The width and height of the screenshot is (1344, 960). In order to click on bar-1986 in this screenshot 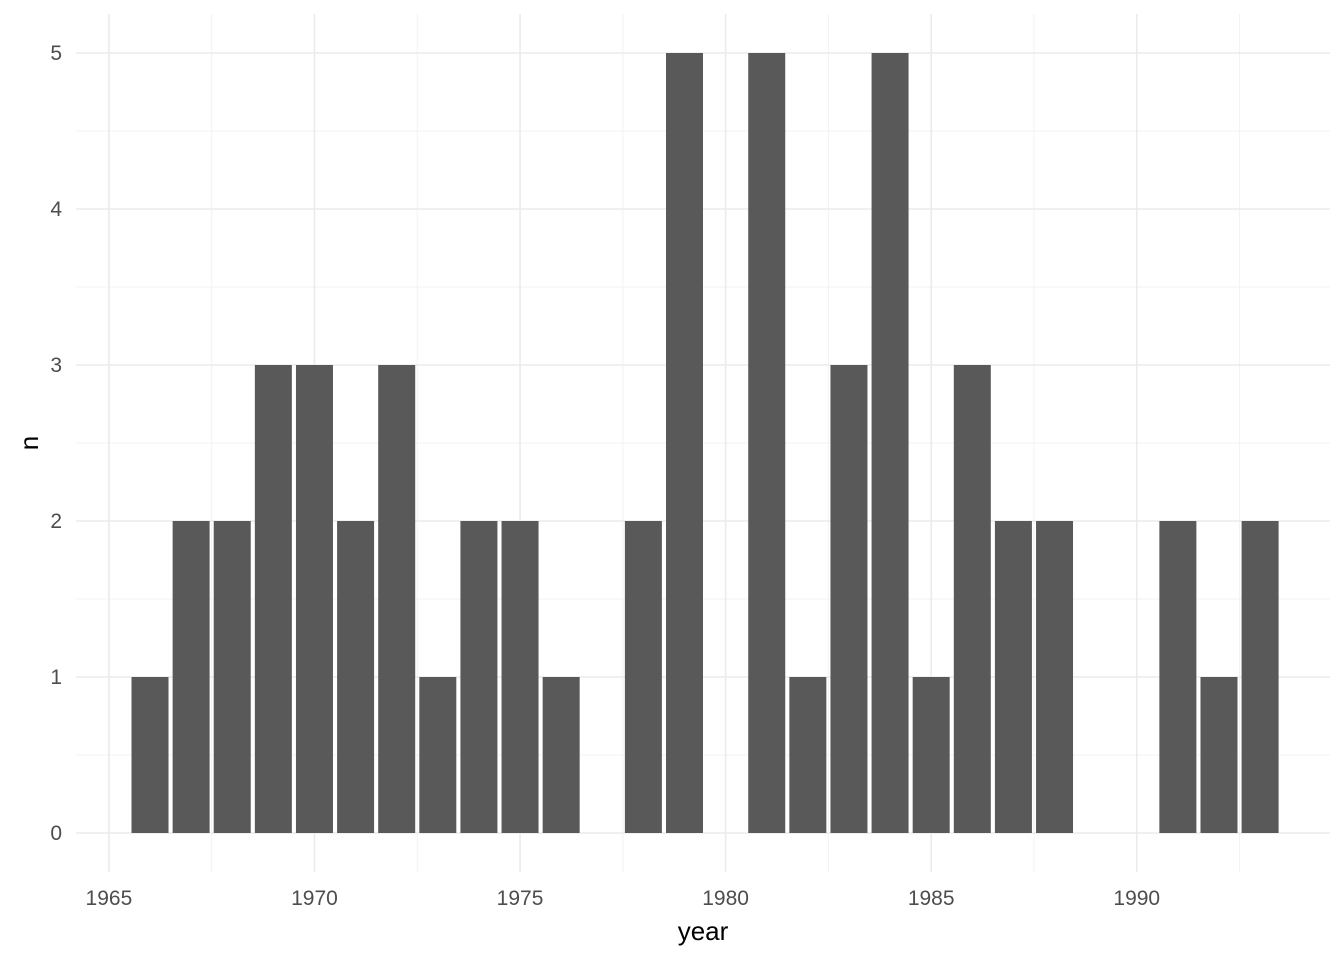, I will do `click(972, 599)`.